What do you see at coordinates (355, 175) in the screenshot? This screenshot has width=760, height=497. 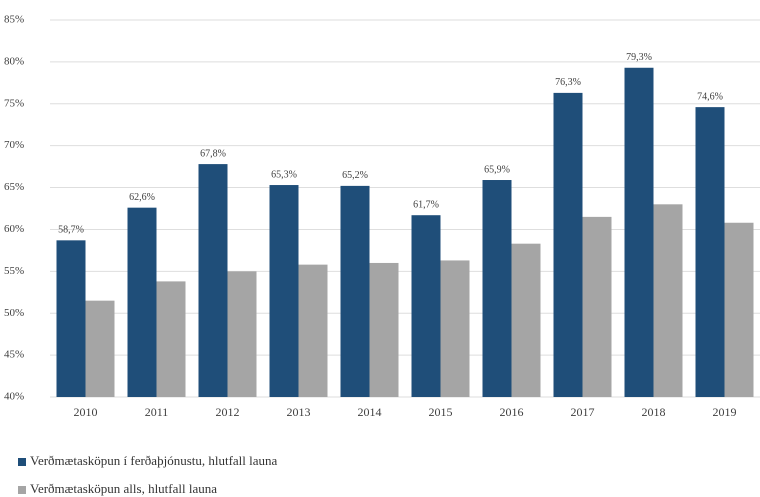 I see `value-label: 65,2%` at bounding box center [355, 175].